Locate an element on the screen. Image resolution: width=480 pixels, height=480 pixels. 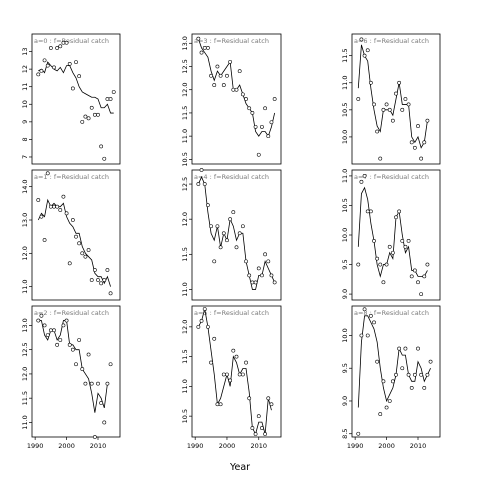
y-tick-label: 9.5 is located at coordinates (345, 264).